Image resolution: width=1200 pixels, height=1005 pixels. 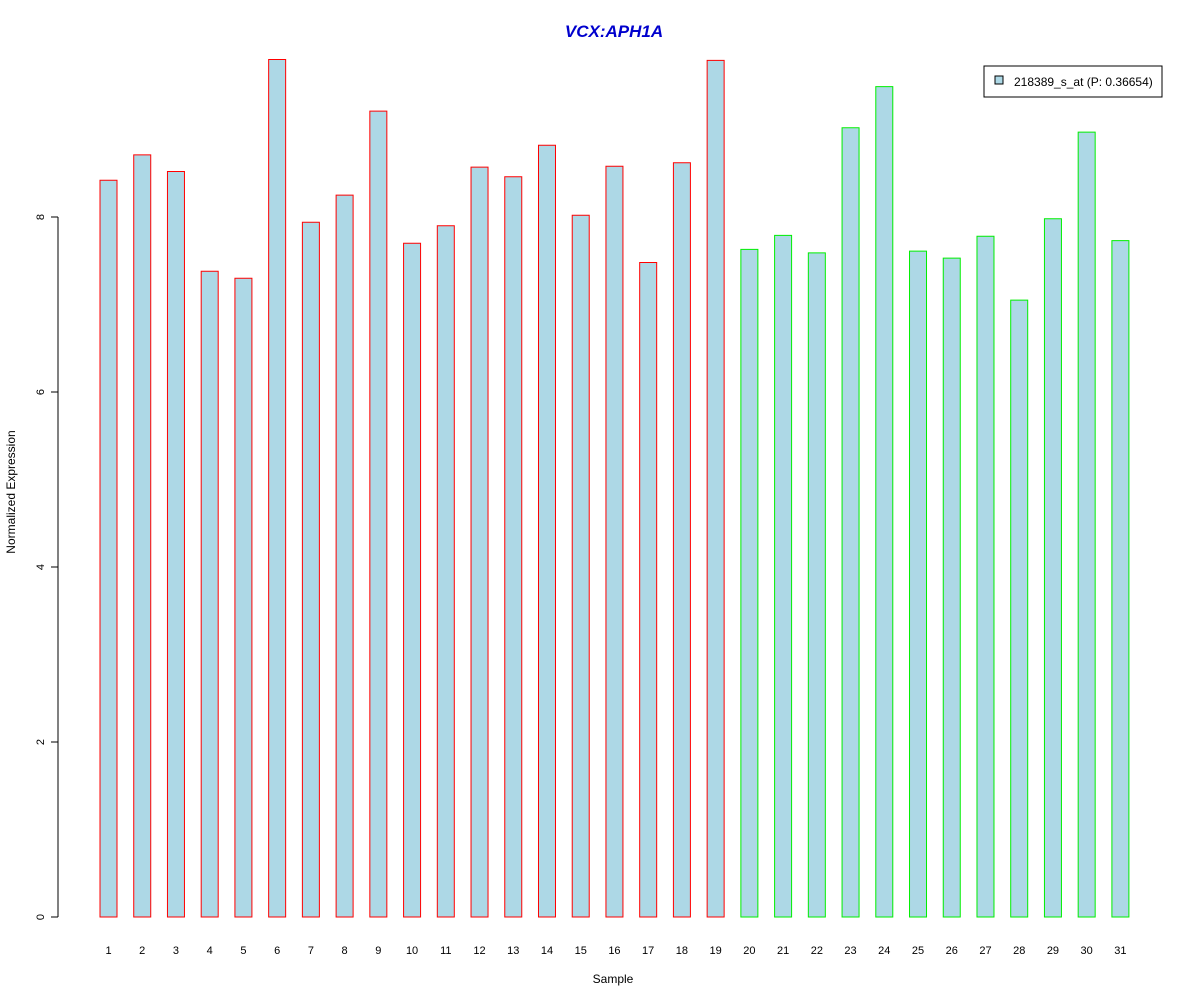 What do you see at coordinates (850, 951) in the screenshot?
I see `x-tick-label: 23` at bounding box center [850, 951].